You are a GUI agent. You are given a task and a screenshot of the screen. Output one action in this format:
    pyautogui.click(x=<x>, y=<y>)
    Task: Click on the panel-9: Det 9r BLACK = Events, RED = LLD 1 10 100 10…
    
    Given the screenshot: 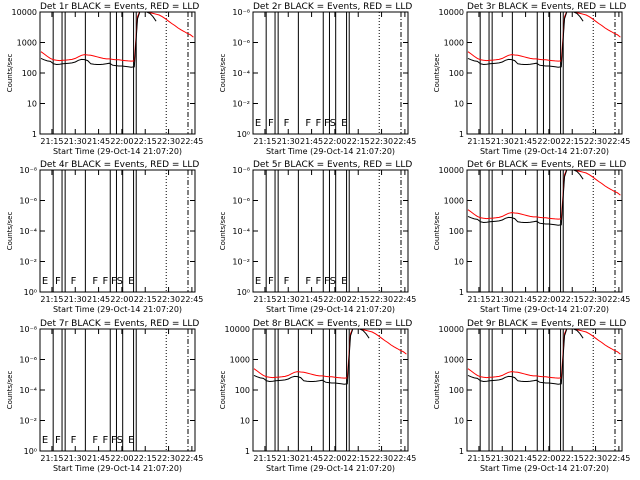 What is the action you would take?
    pyautogui.click(x=531, y=396)
    